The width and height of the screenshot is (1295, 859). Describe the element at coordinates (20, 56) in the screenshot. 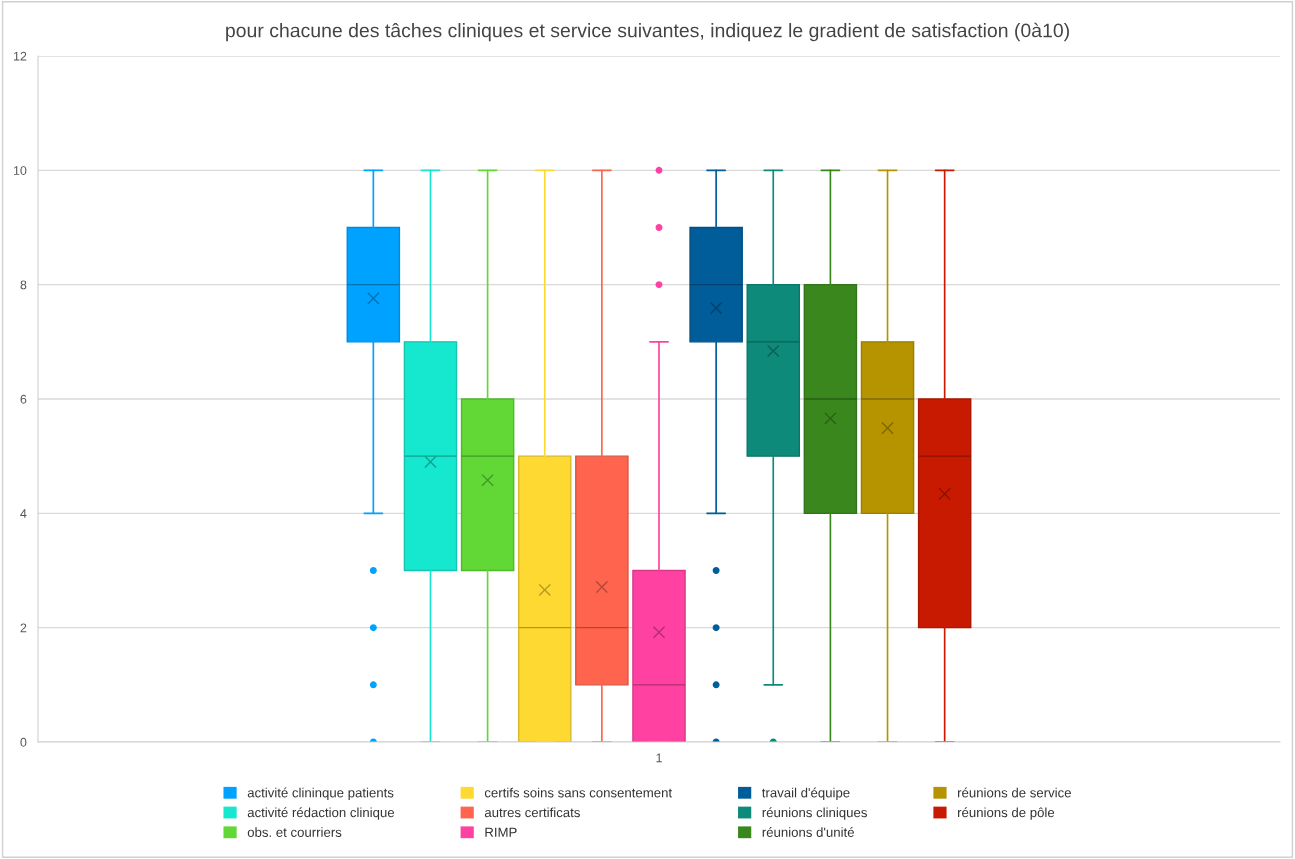

I see `y-tick-label: 12` at that location.